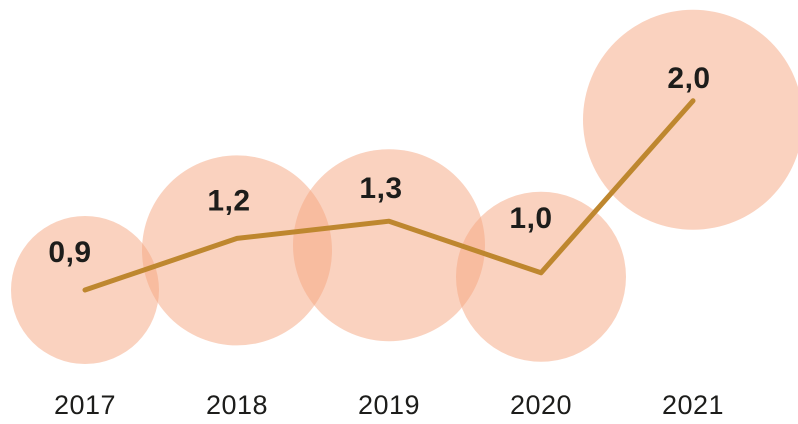 The height and width of the screenshot is (424, 798). Describe the element at coordinates (380, 188) in the screenshot. I see `value-label-2019: 1,3` at that location.